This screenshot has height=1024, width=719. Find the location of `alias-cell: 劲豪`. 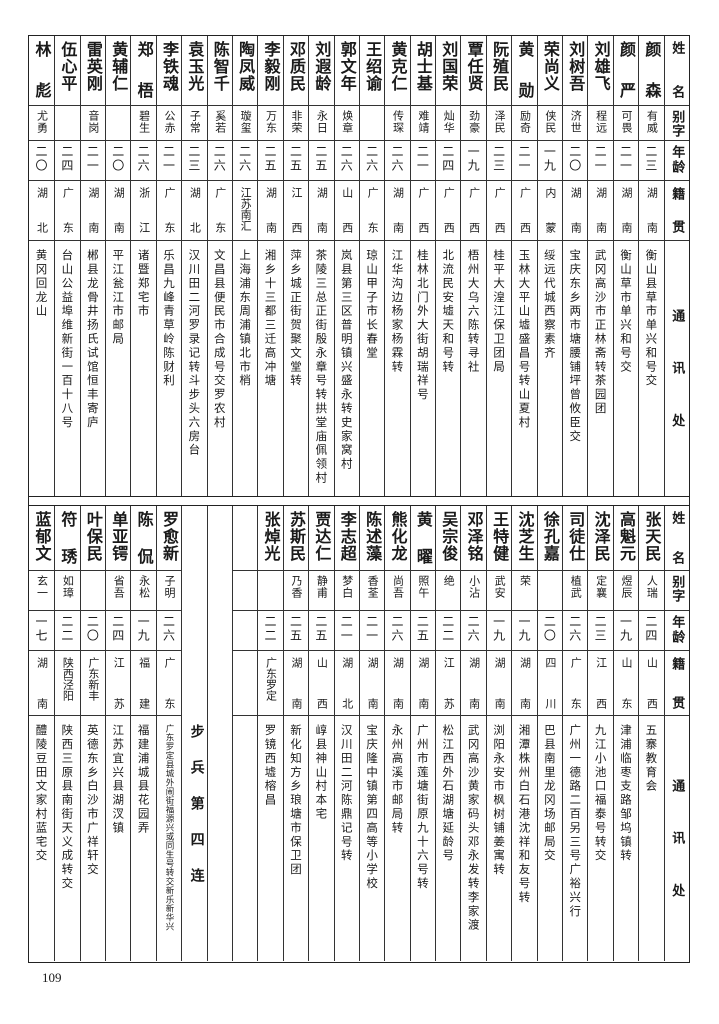

alias-cell: 劲豪 is located at coordinates (473, 123).